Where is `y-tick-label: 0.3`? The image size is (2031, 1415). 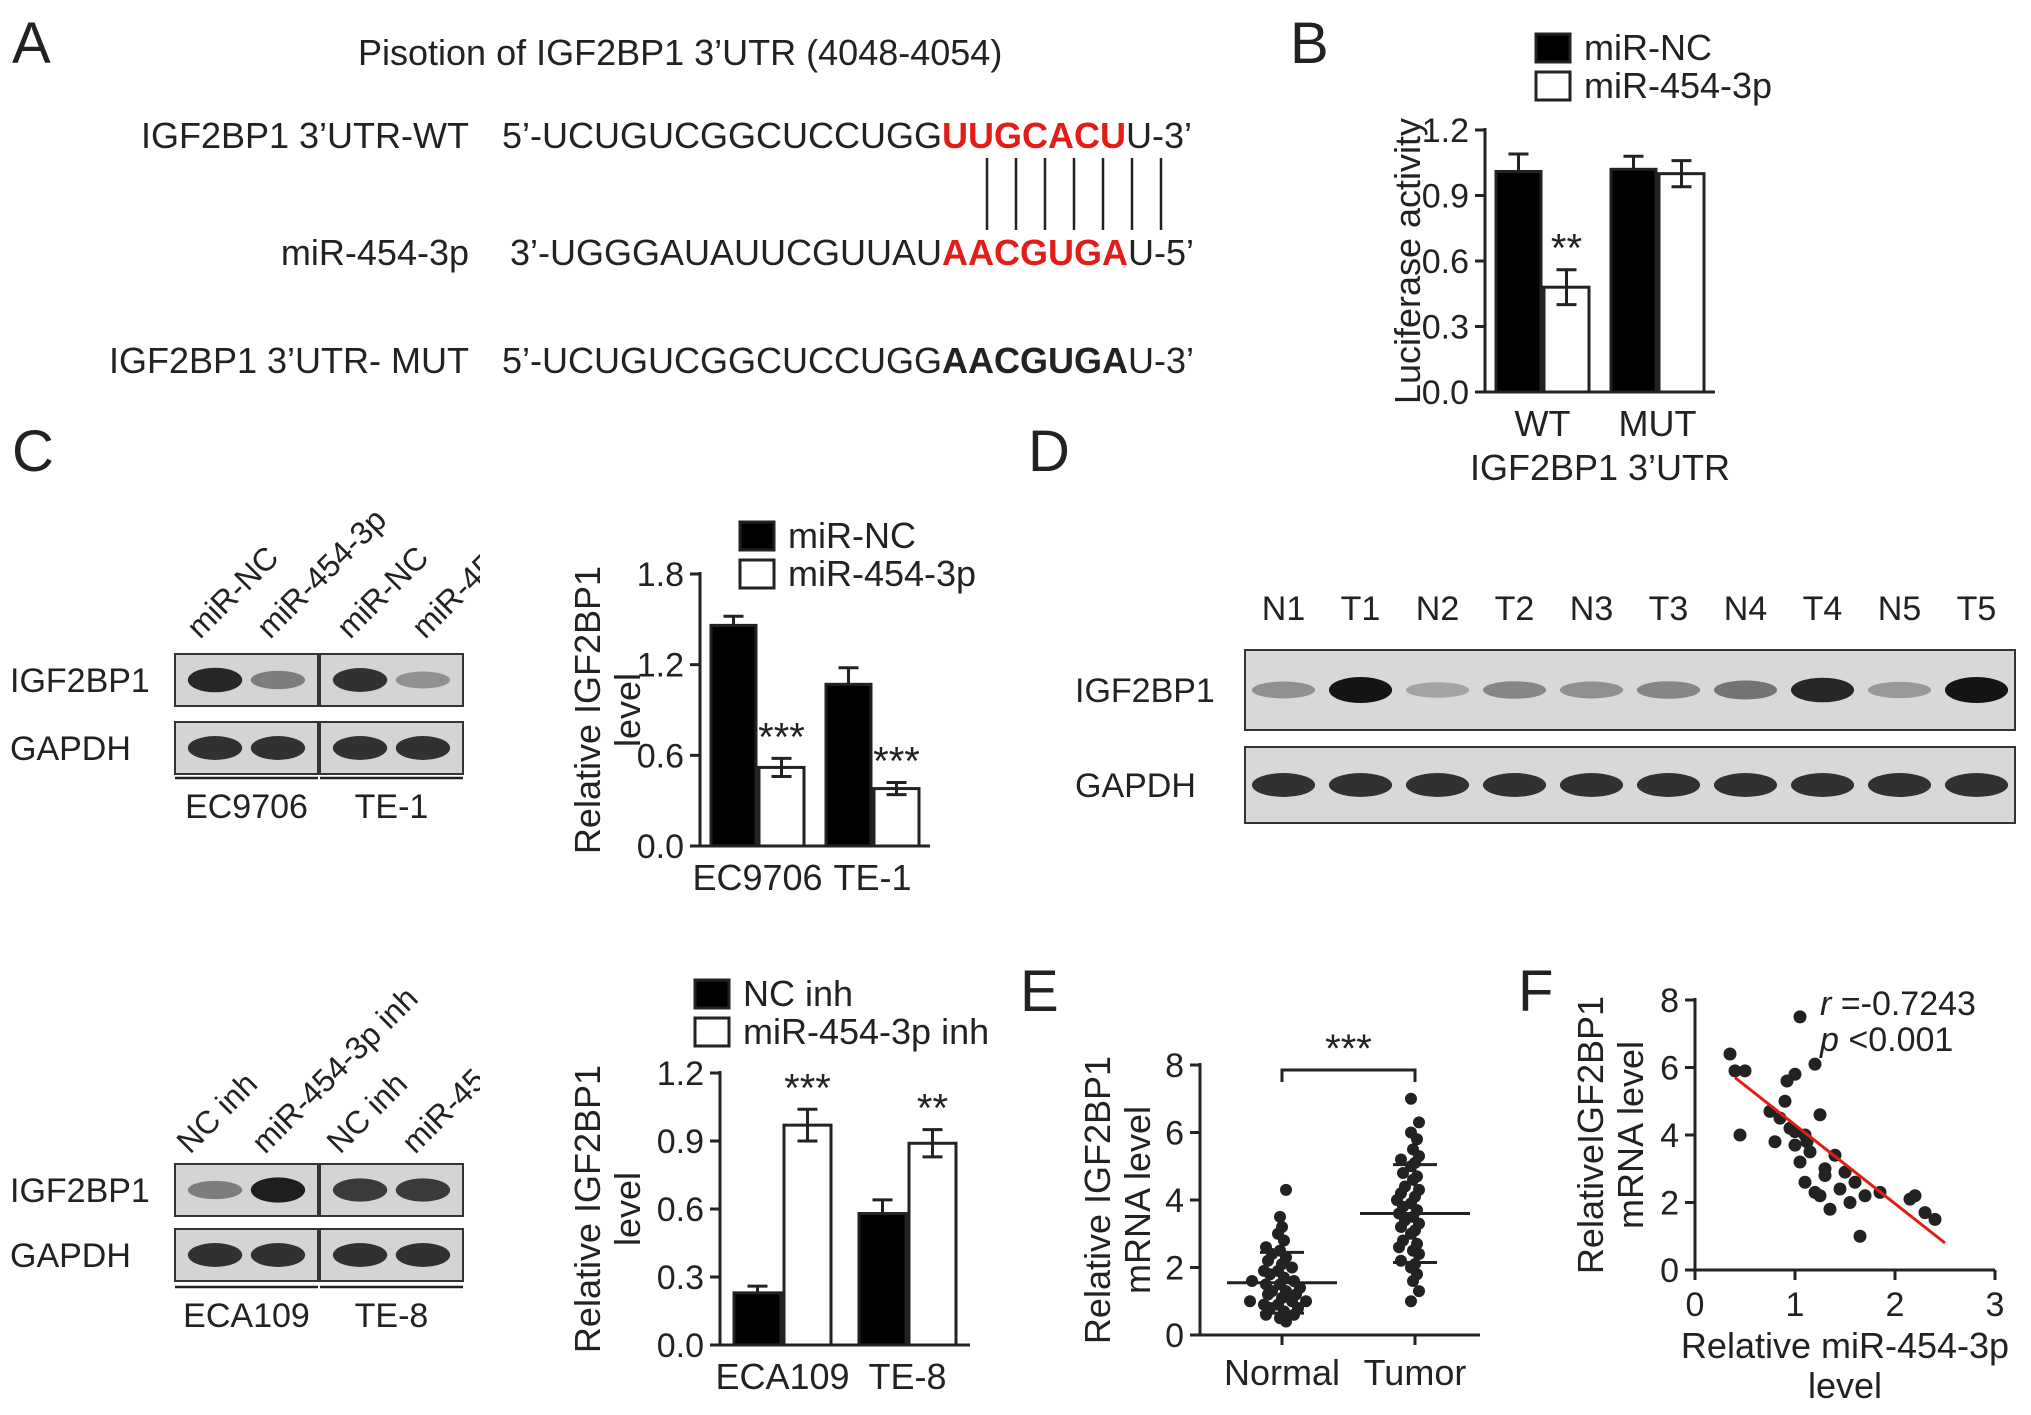
y-tick-label: 0.3 is located at coordinates (680, 1278).